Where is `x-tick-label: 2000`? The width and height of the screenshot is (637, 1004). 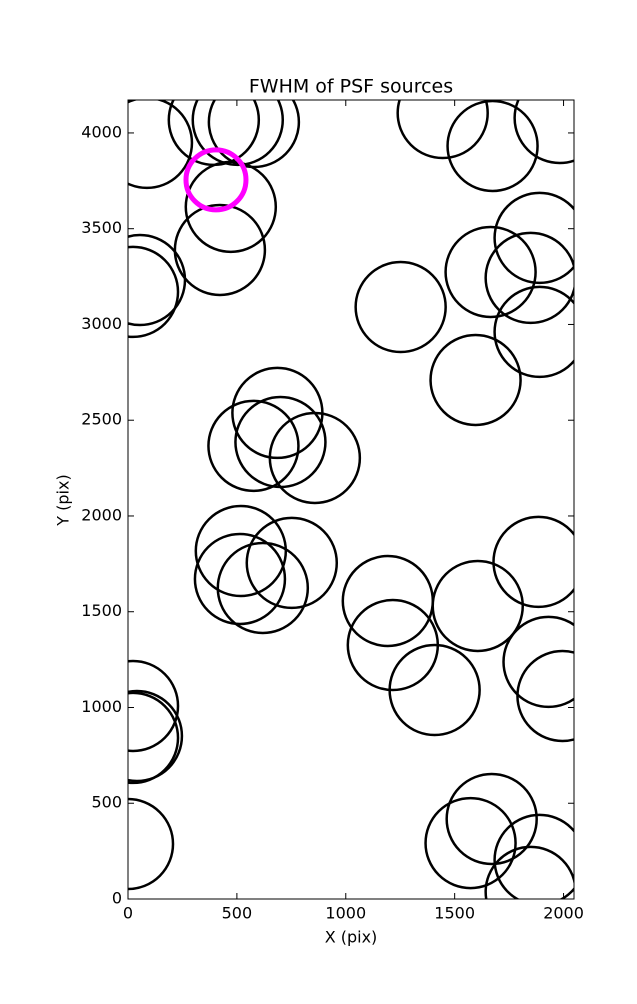
x-tick-label: 2000 is located at coordinates (563, 913).